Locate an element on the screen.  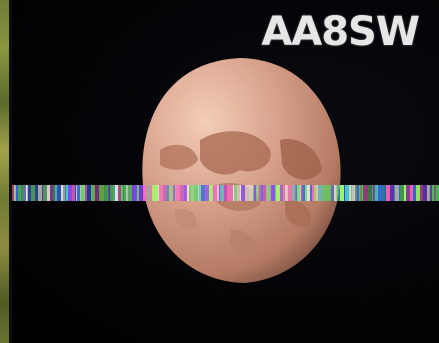
signal-noise-band is located at coordinates (225, 193).